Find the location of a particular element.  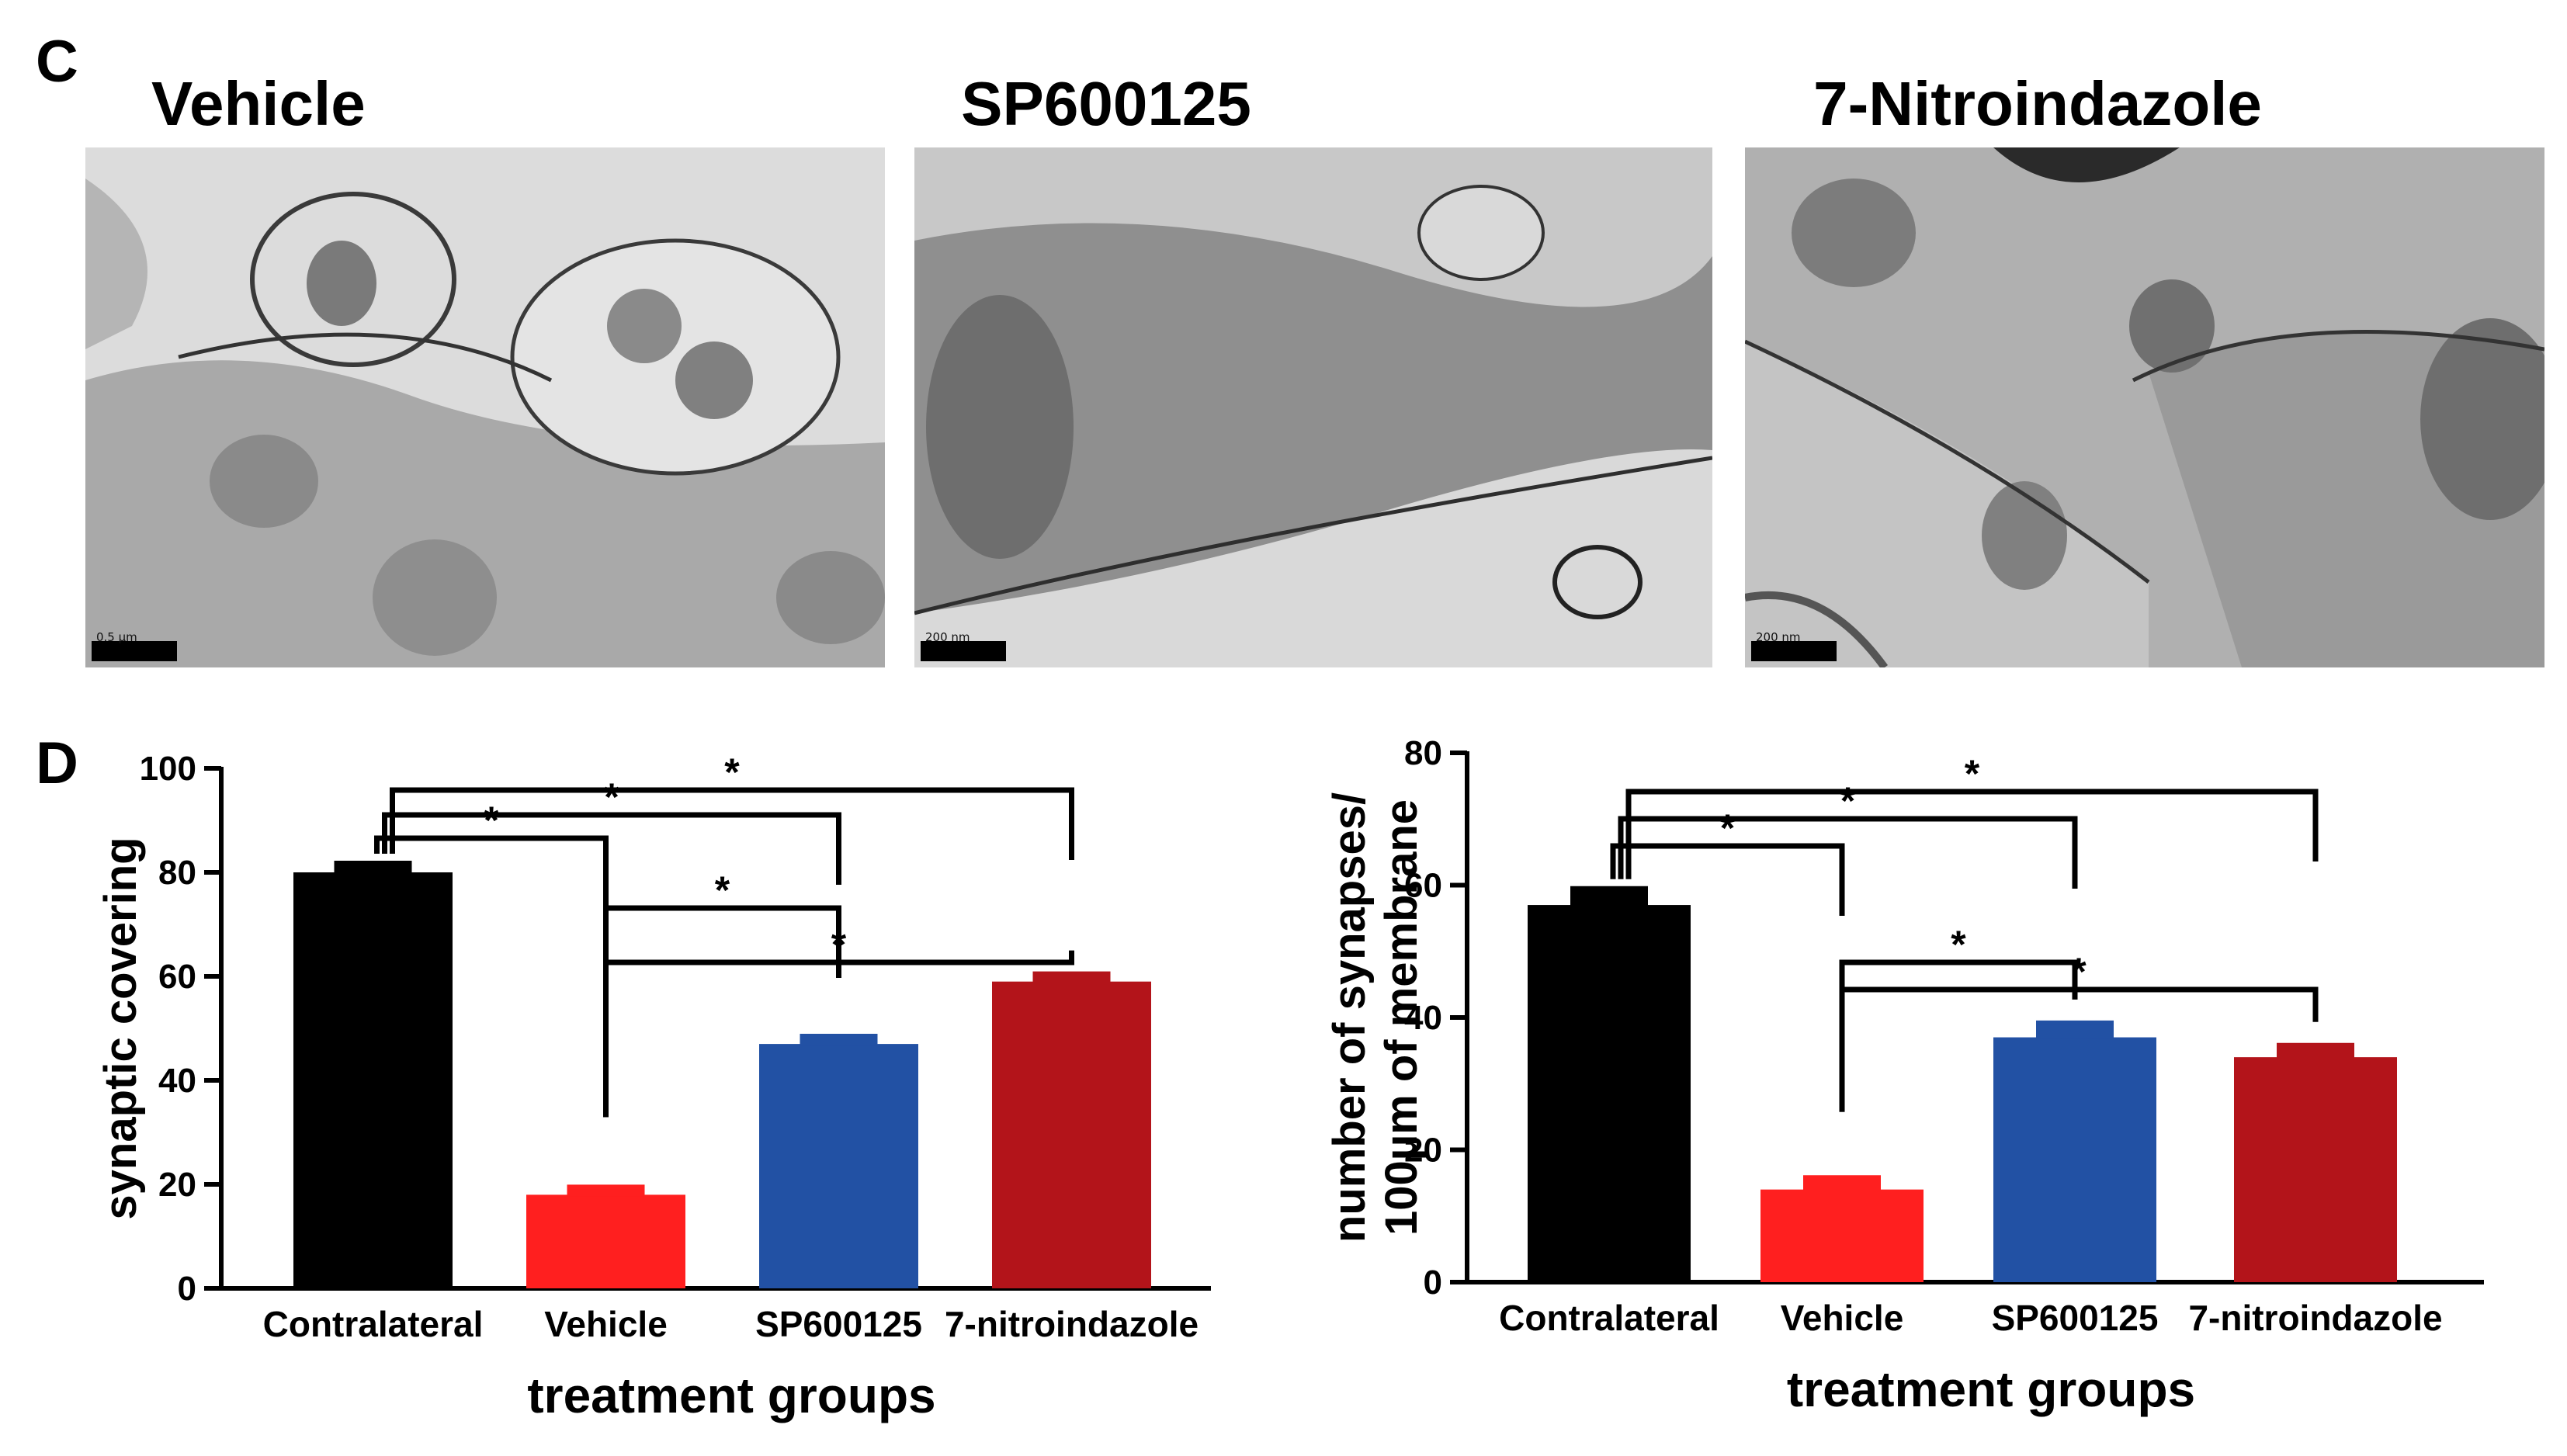

y-axis-label: 100µm of membrane is located at coordinates (1401, 1018).